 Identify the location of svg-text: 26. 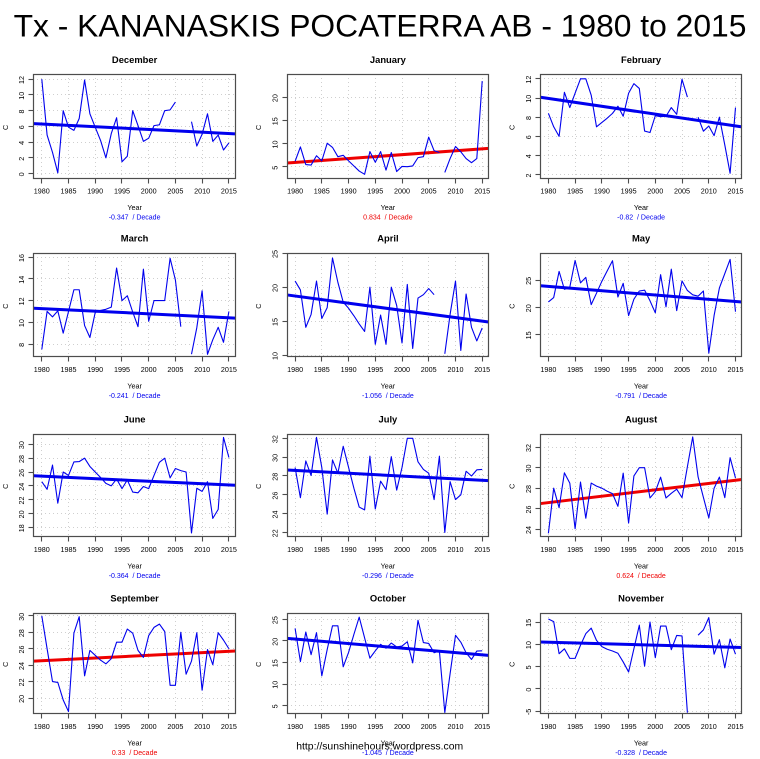
(21, 650).